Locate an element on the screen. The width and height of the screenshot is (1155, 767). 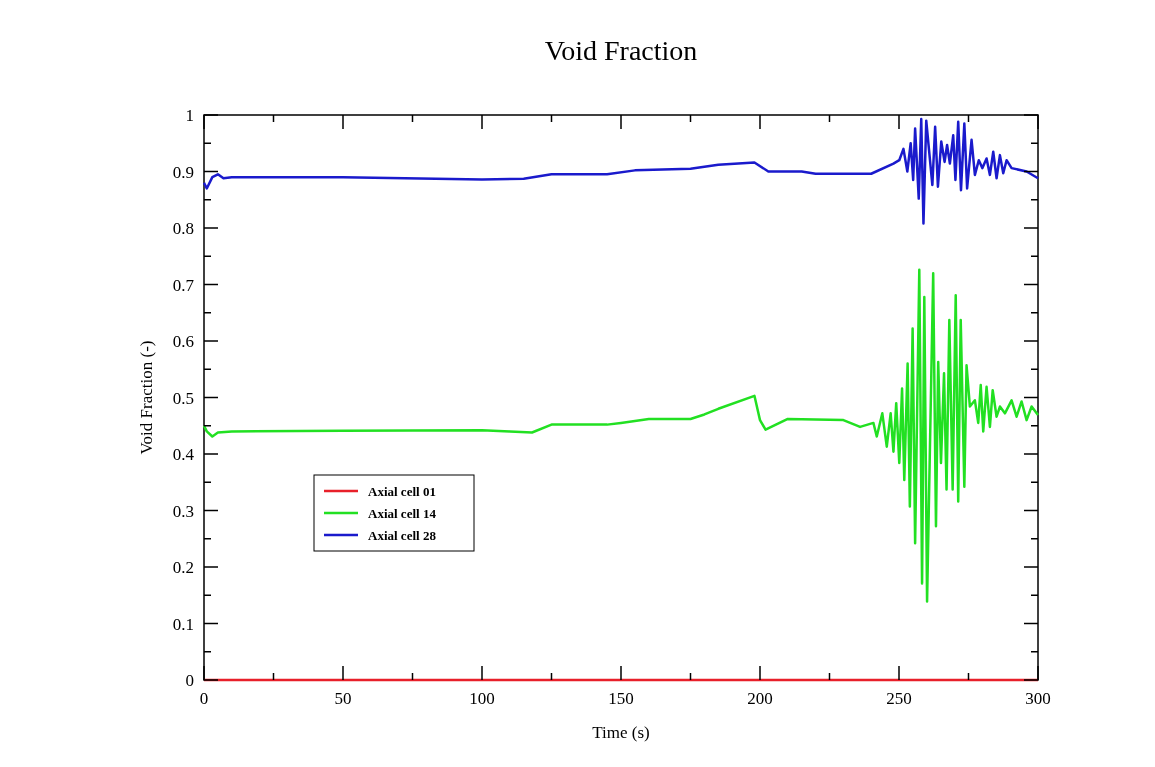
x-axis-title: Time (s) is located at coordinates (621, 732).